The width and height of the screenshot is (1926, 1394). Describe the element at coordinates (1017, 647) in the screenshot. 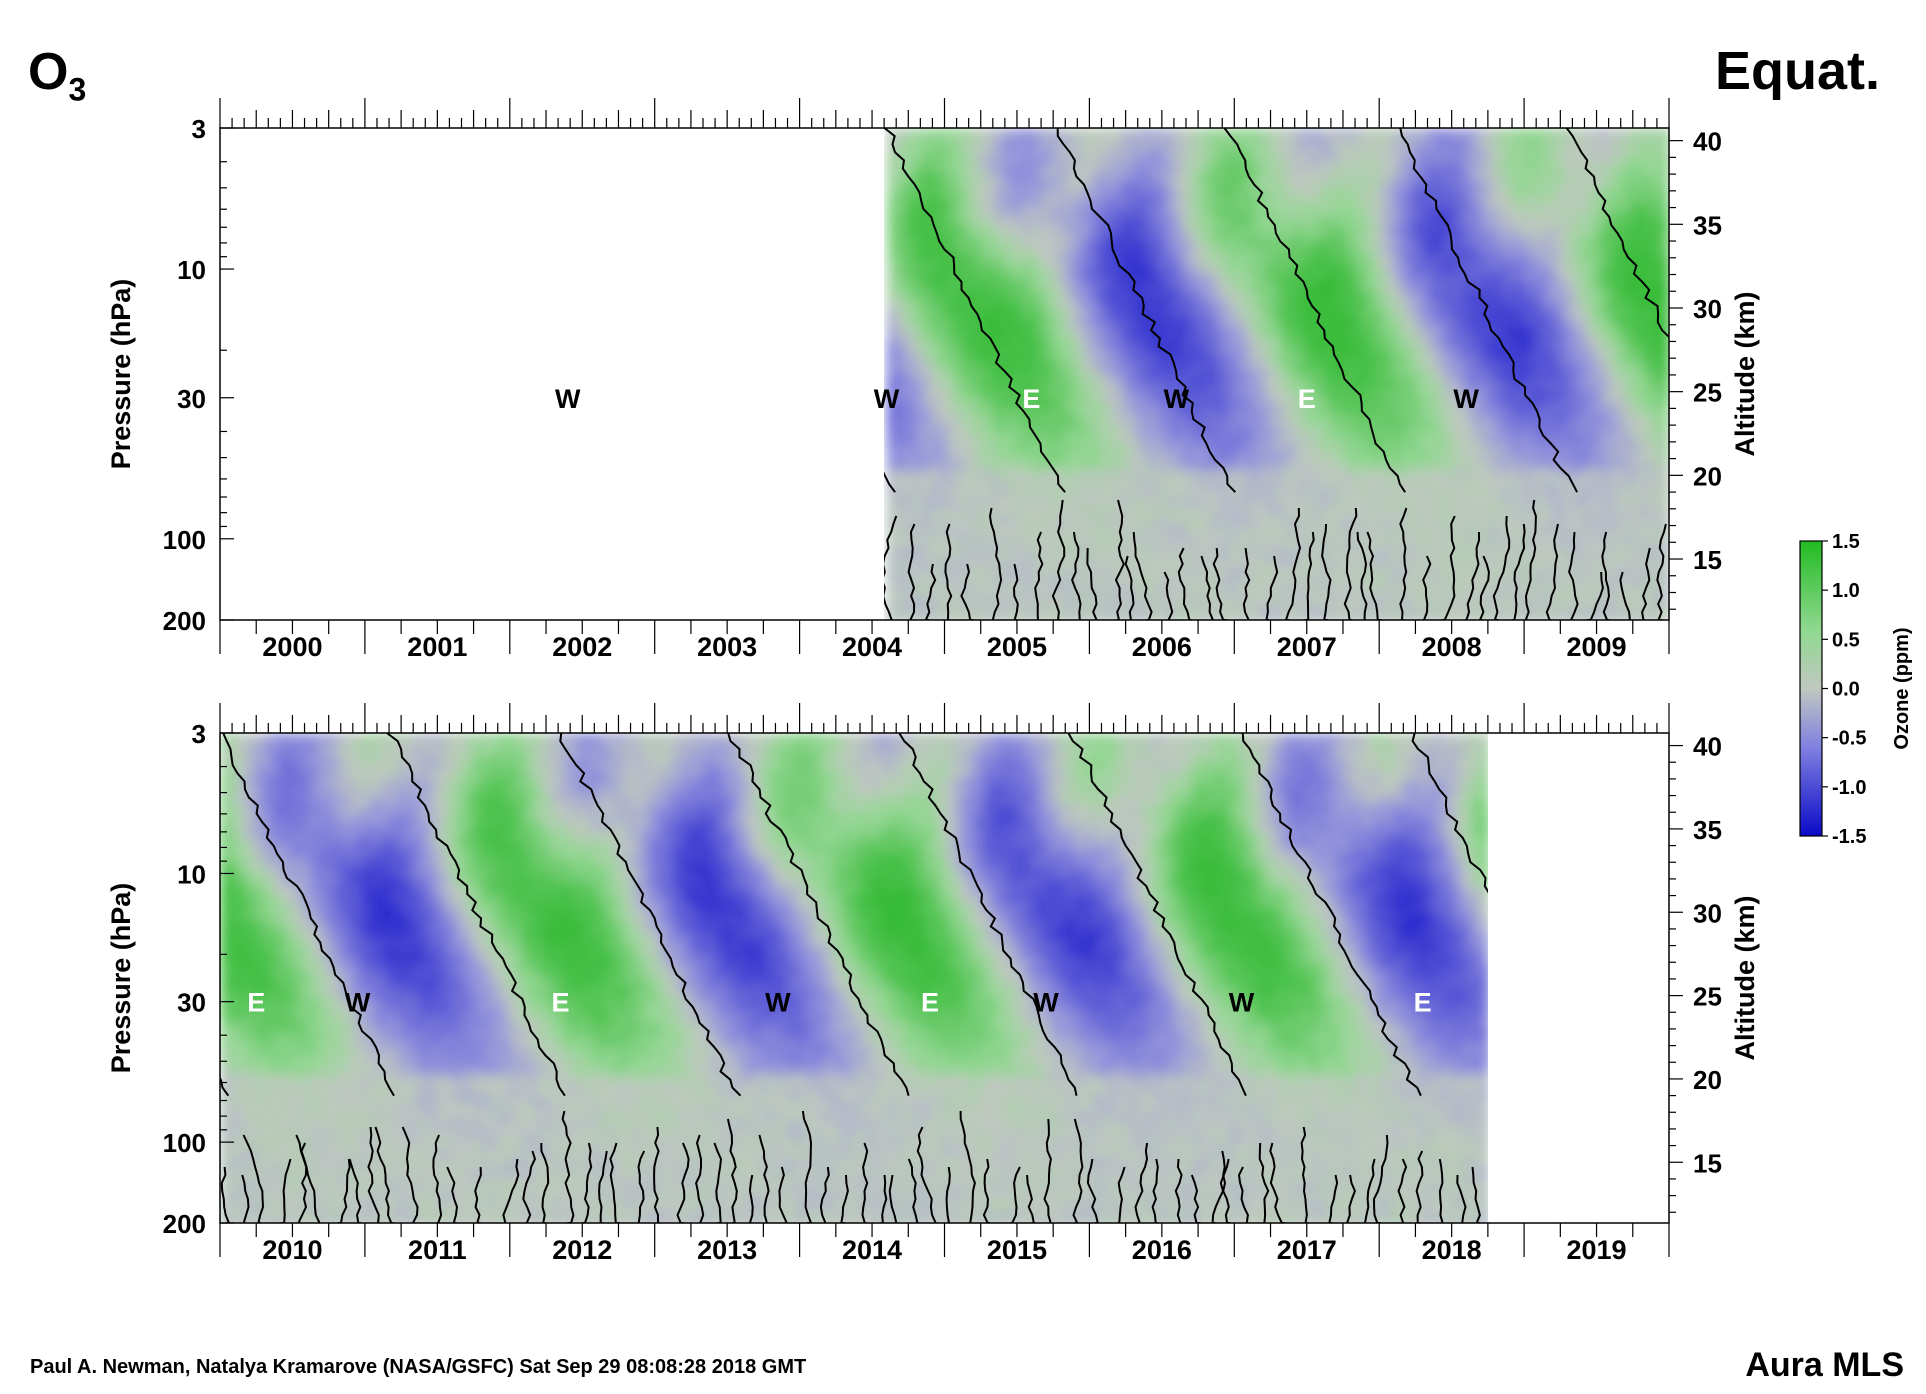

I see `year-tick-label: 2005` at that location.